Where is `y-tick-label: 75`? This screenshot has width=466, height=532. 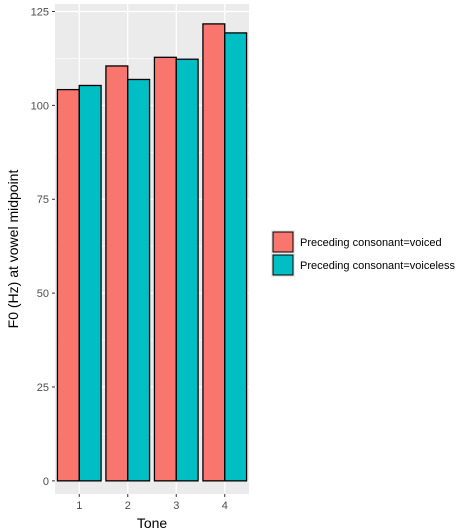
y-tick-label: 75 is located at coordinates (43, 200).